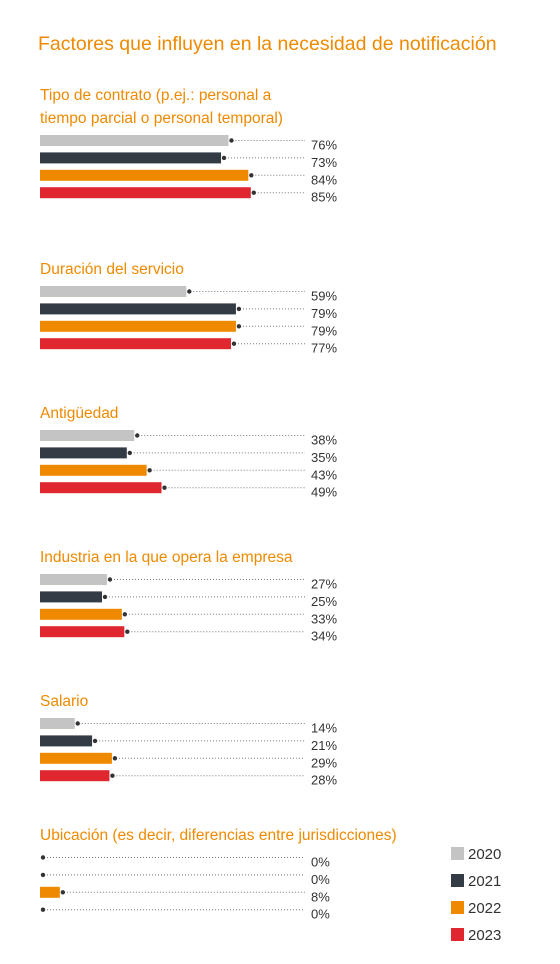 The height and width of the screenshot is (964, 560). I want to click on legend-label-2022: 2022, so click(484, 908).